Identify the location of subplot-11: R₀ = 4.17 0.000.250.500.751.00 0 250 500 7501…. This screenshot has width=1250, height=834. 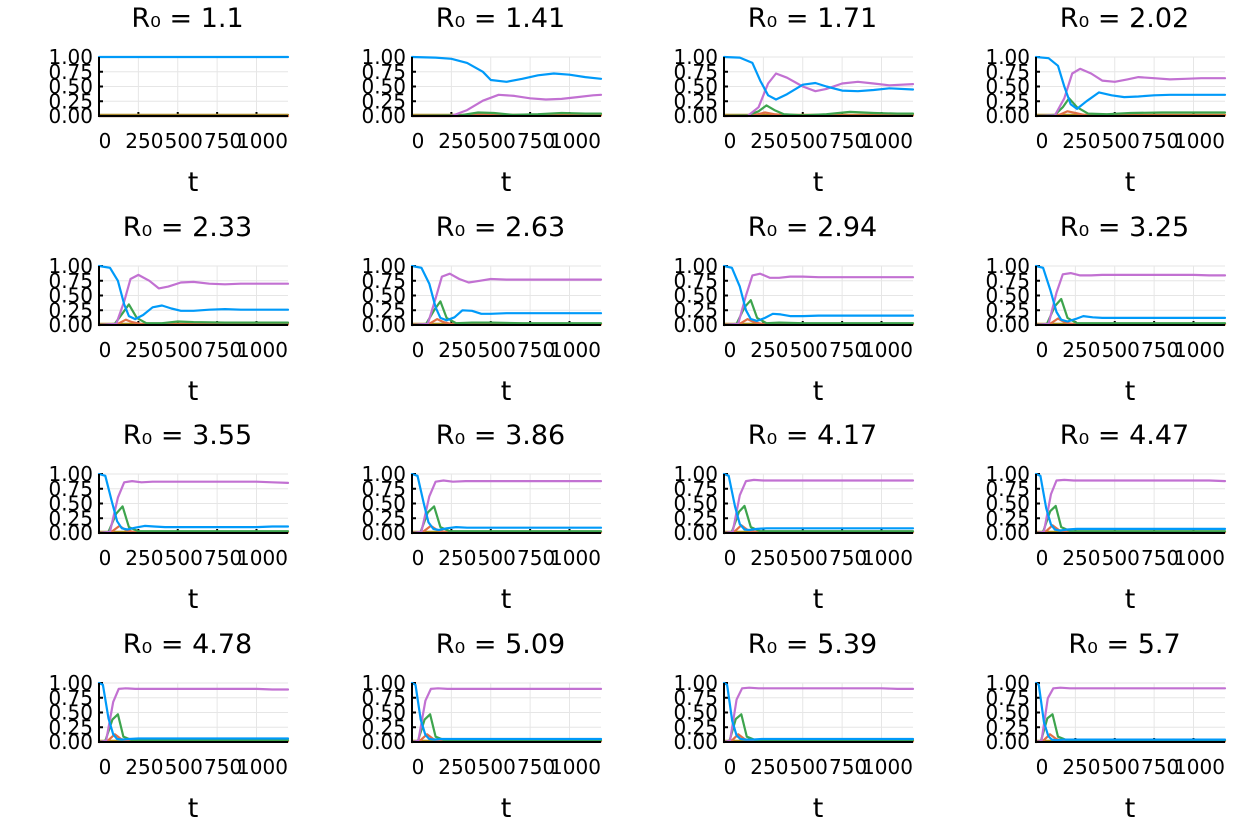
(794, 517).